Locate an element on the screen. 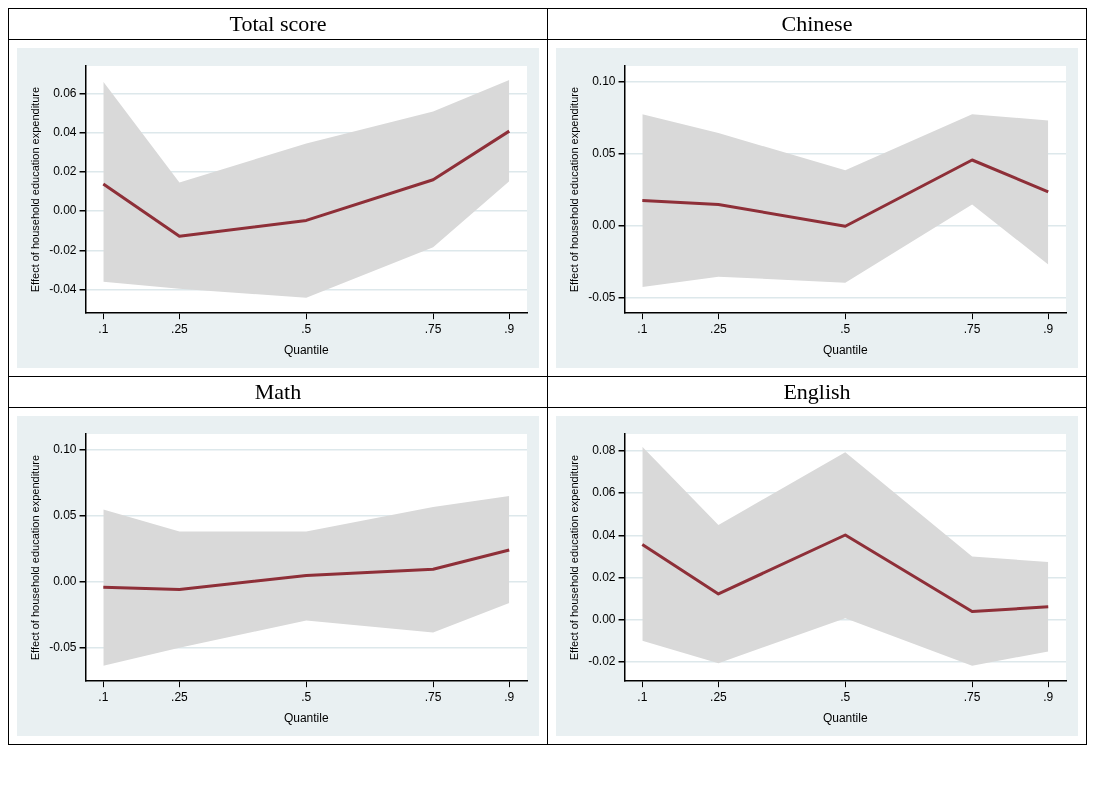 Image resolution: width=1104 pixels, height=788 pixels. y-tick-label: 0.08 is located at coordinates (604, 450).